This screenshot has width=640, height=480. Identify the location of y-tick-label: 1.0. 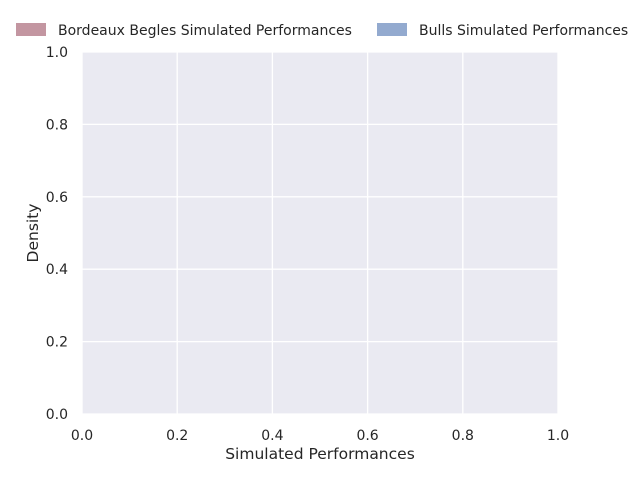
(57, 53).